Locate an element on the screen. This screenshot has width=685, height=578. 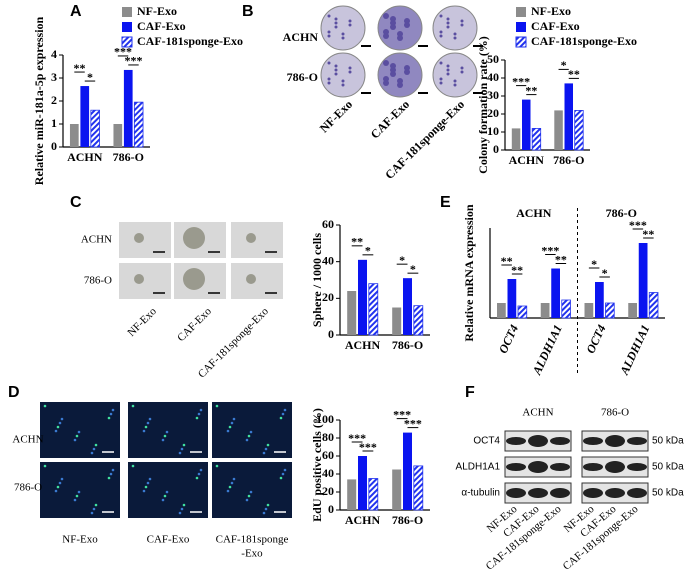
panel-label: B is located at coordinates (248, 11).